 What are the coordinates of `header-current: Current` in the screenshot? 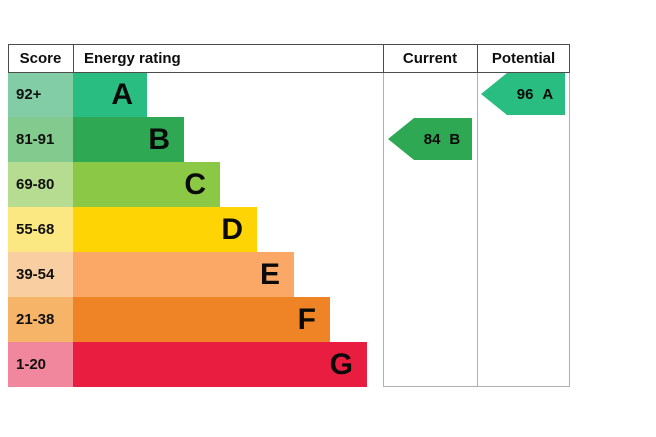 It's located at (430, 58).